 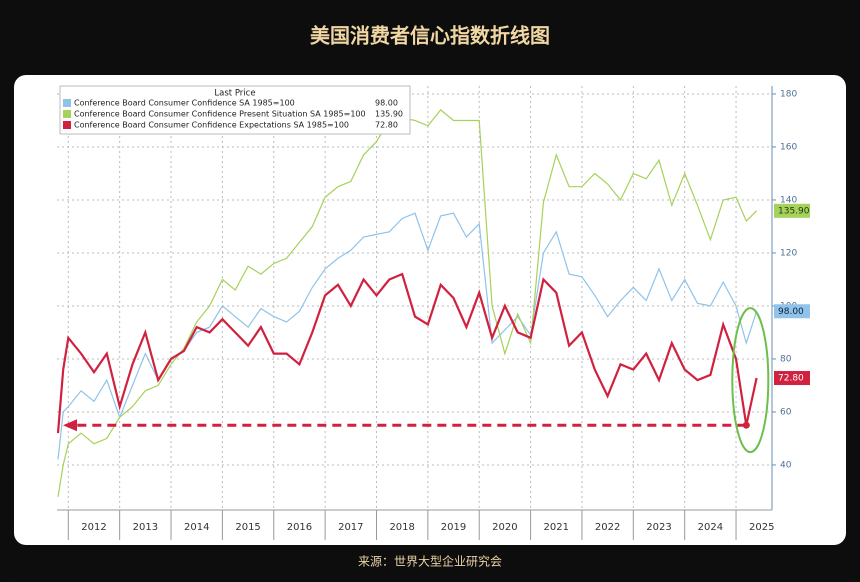 I want to click on highlight-ring, so click(x=750, y=380).